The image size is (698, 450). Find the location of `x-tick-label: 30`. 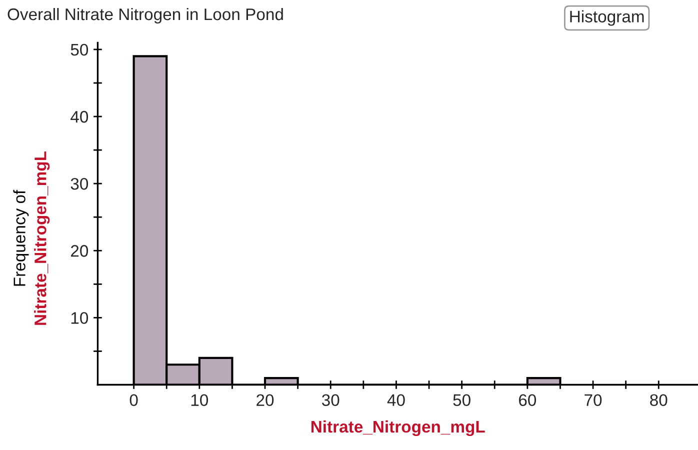

x-tick-label: 30 is located at coordinates (331, 400).